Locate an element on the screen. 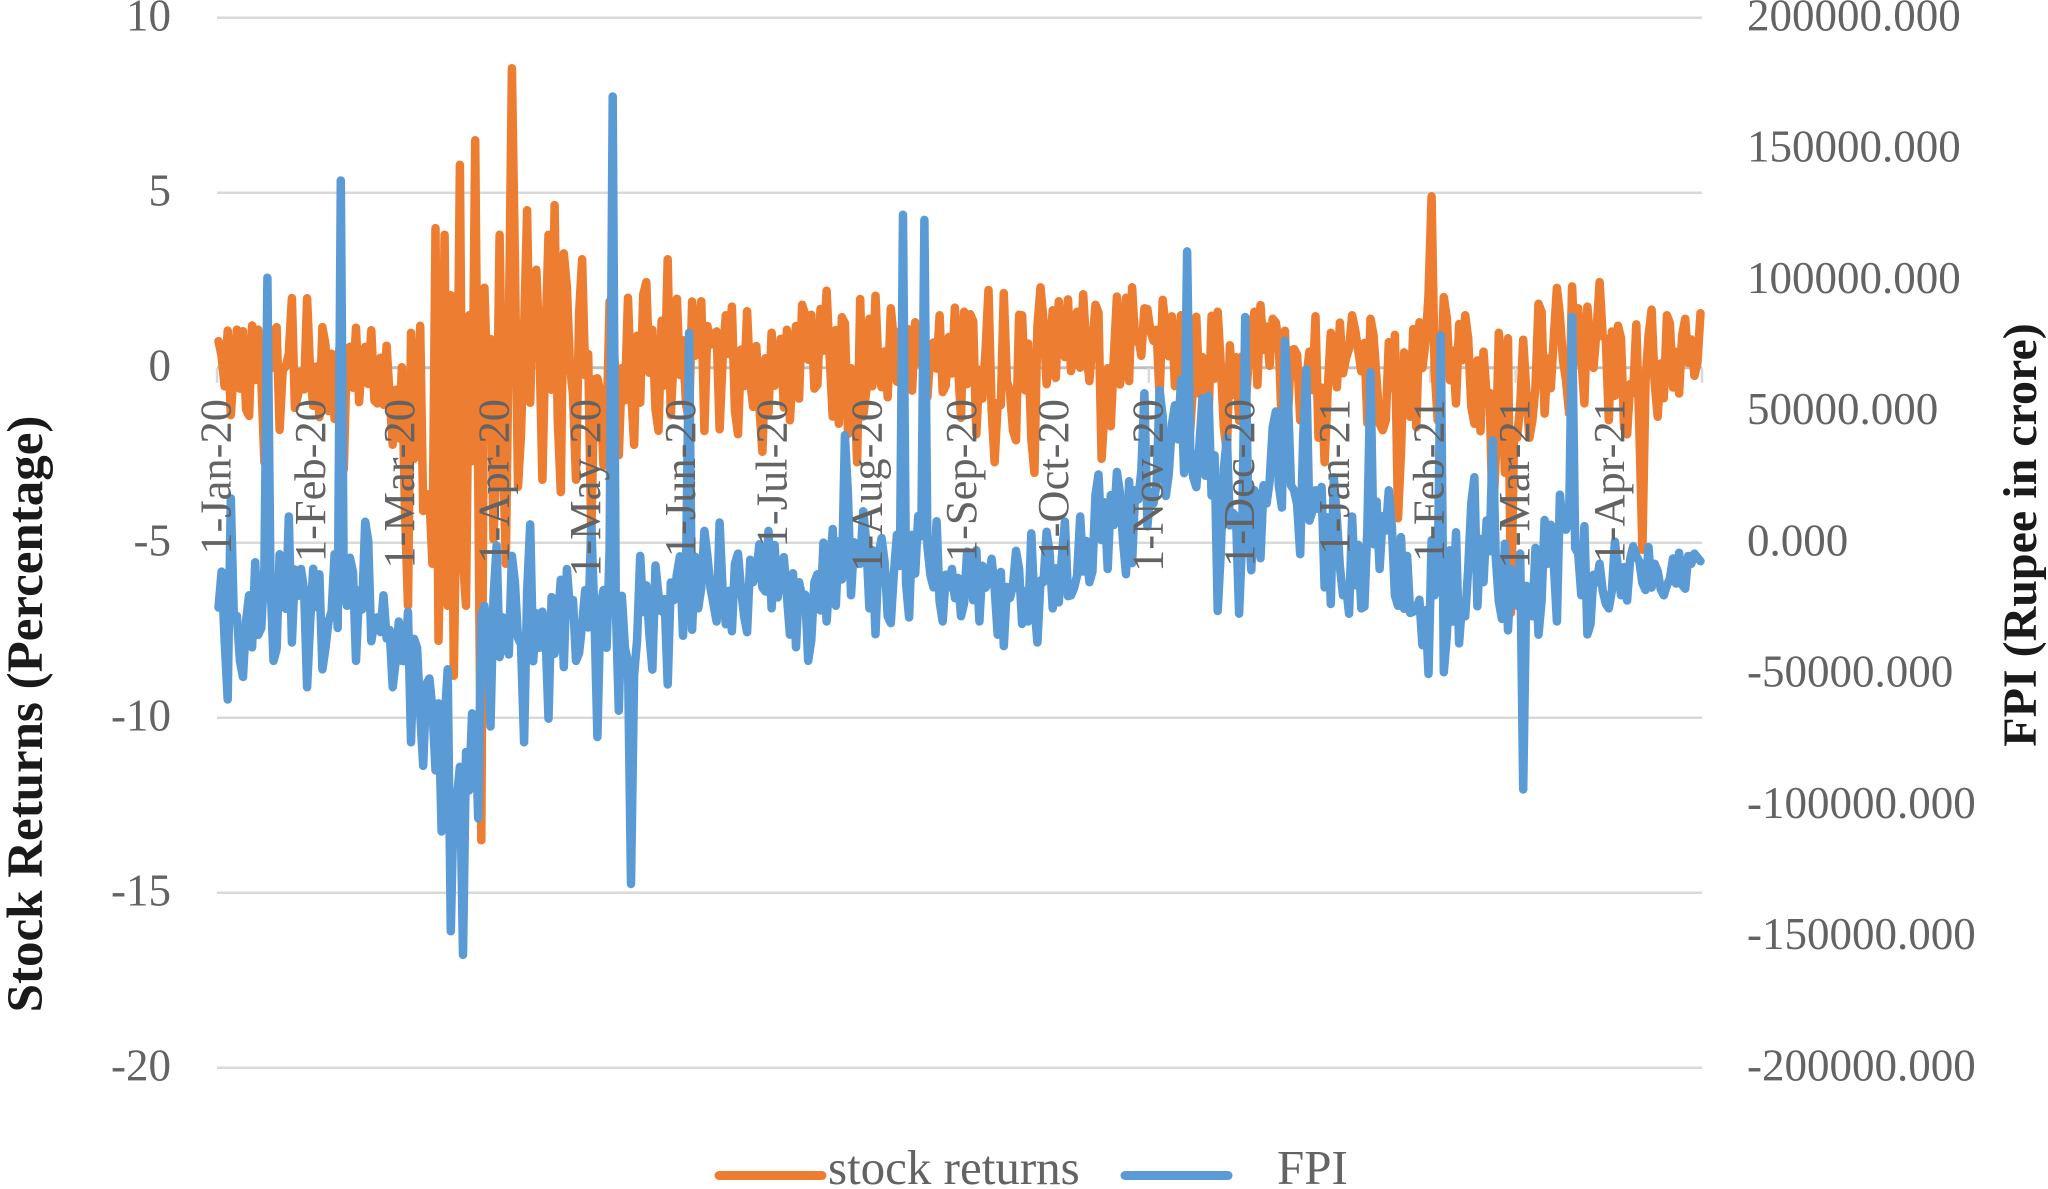 The width and height of the screenshot is (2048, 1189). svg-text: -15 is located at coordinates (141, 890).